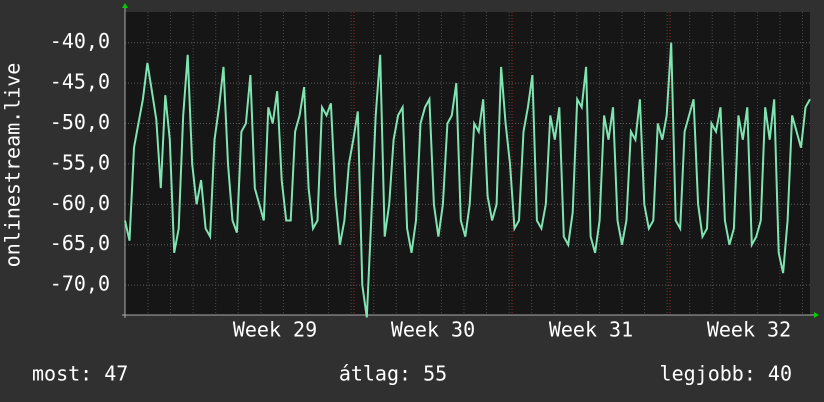  What do you see at coordinates (749, 330) in the screenshot?
I see `x-tick-label: Week 32` at bounding box center [749, 330].